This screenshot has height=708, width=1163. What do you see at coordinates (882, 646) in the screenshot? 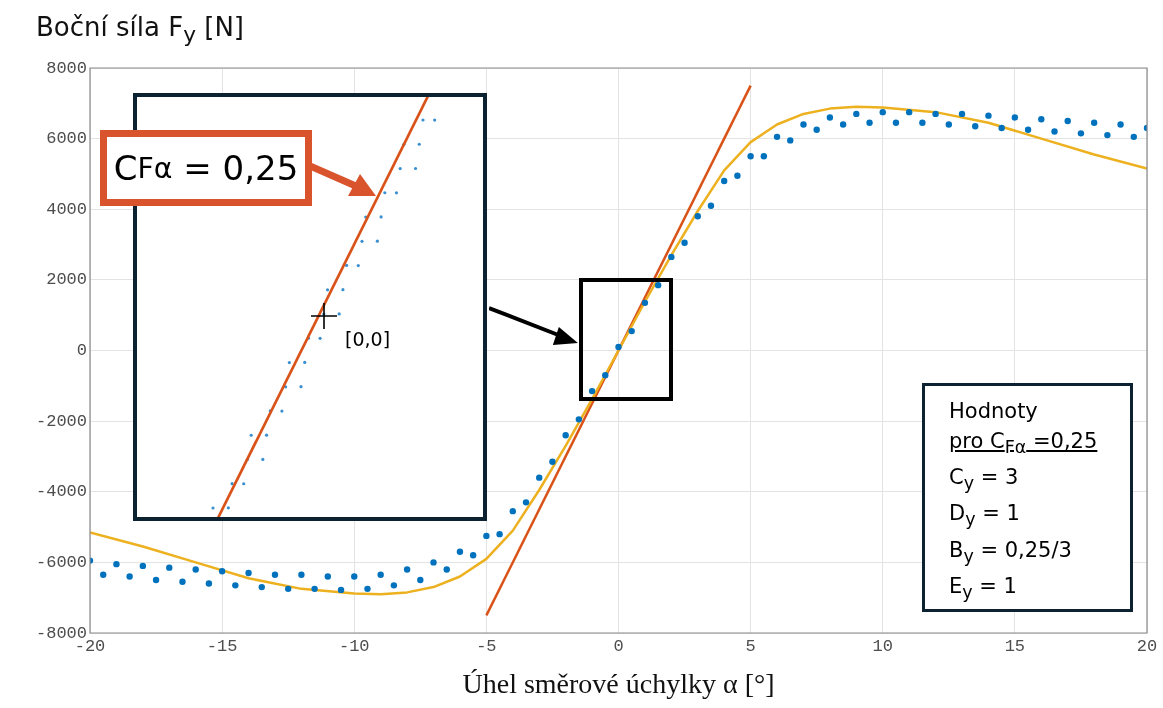
I see `x-tick-label: 10` at bounding box center [882, 646].